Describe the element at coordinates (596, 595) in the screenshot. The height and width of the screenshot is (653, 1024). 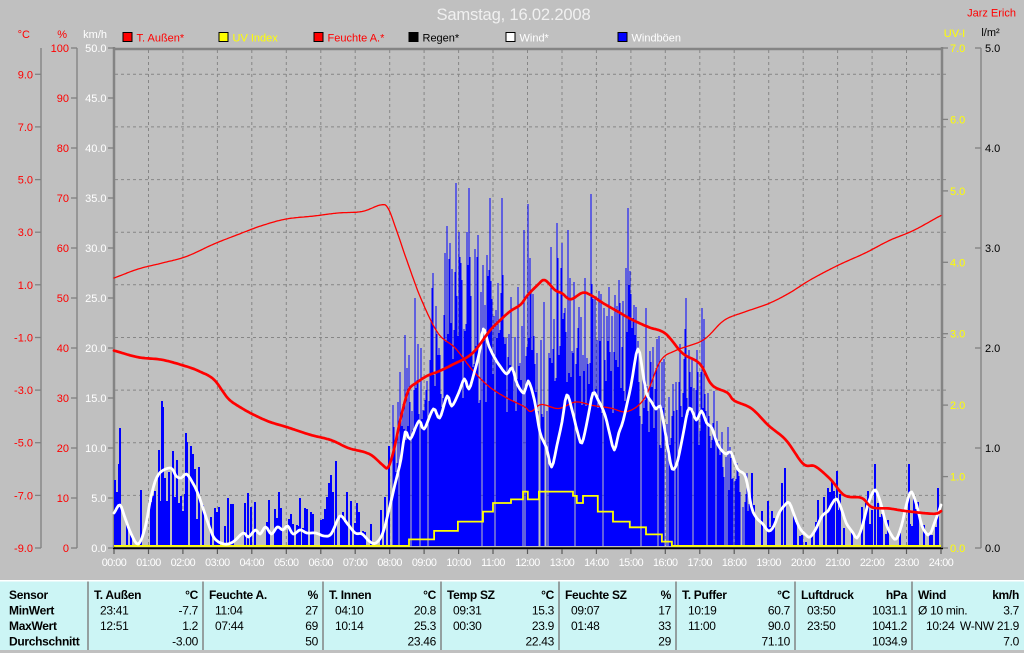
I see `svg-text: Feuchte SZ` at that location.